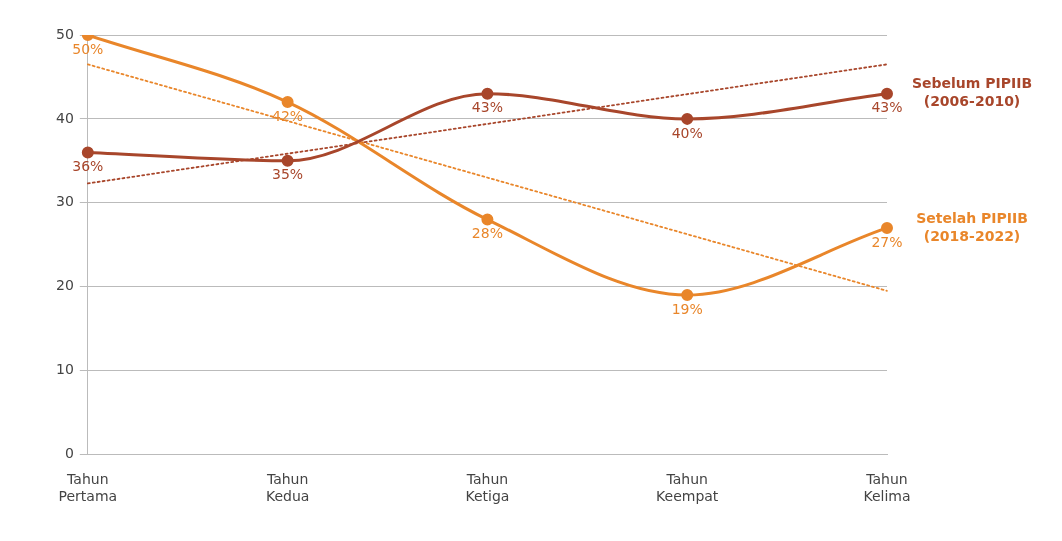 The width and height of the screenshot is (1062, 541). I want to click on y-tick-label: 10, so click(64, 369).